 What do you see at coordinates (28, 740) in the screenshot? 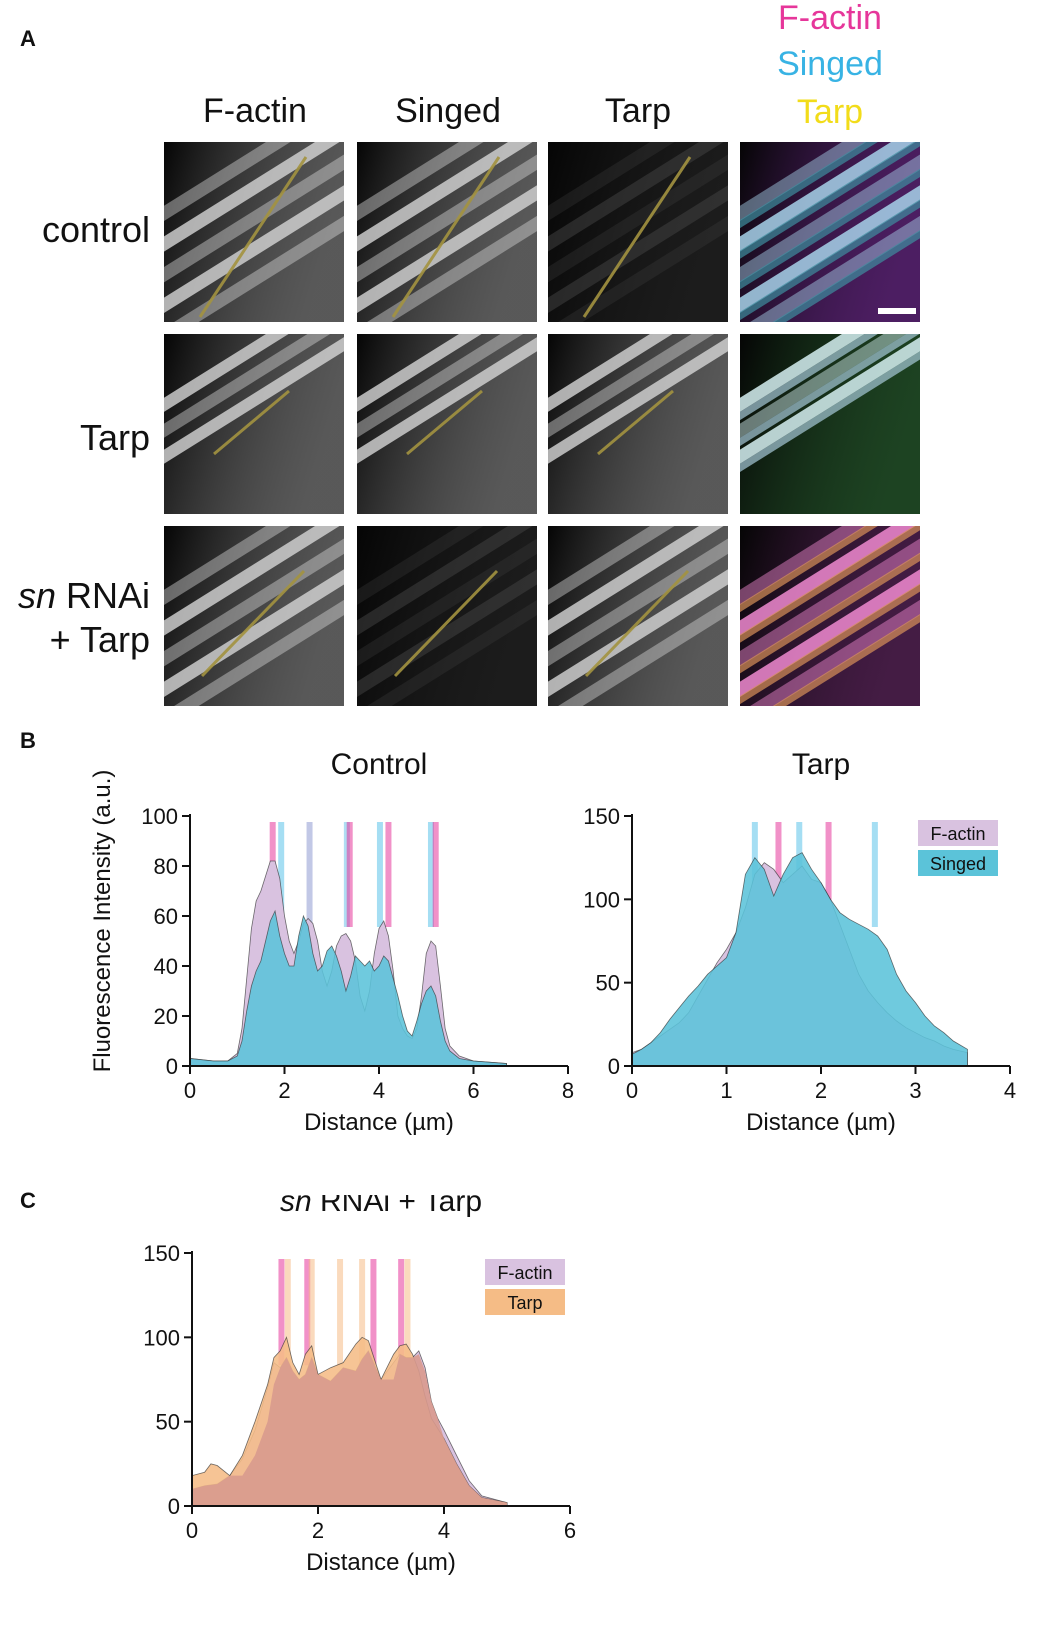
I see `panel-letter-b: B` at bounding box center [28, 740].